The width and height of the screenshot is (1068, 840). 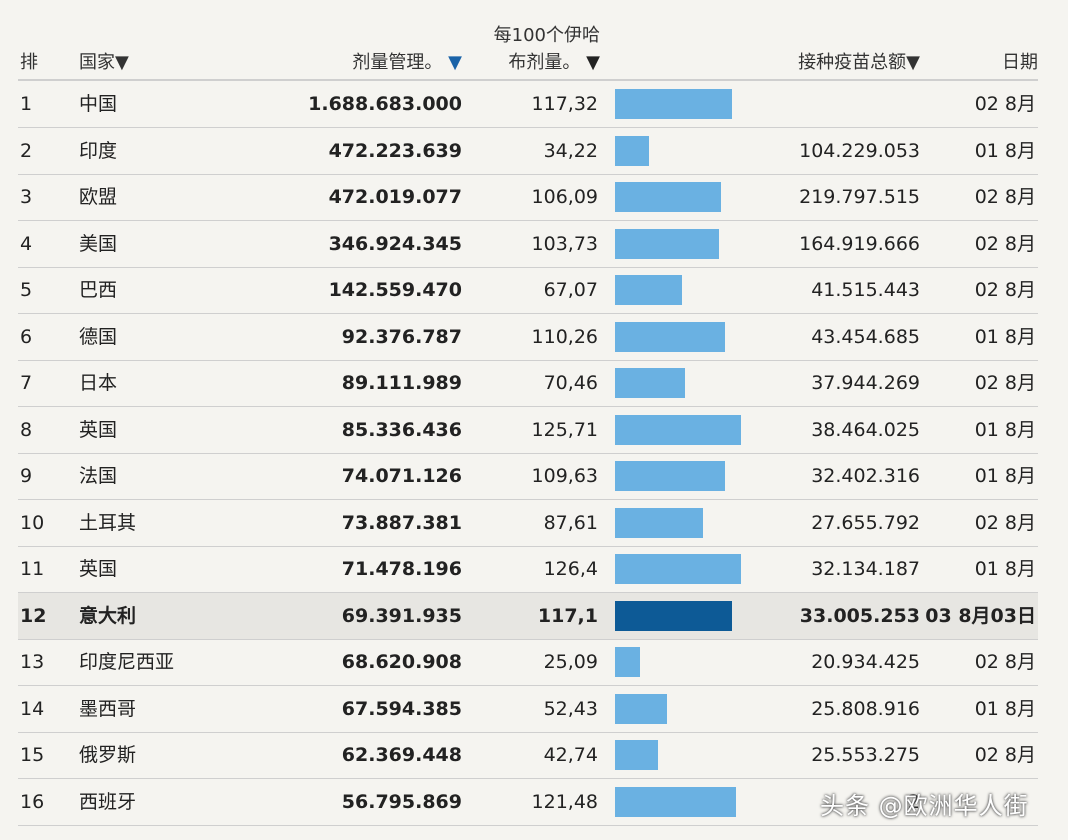 What do you see at coordinates (98, 197) in the screenshot?
I see `country-cell: 欧盟` at bounding box center [98, 197].